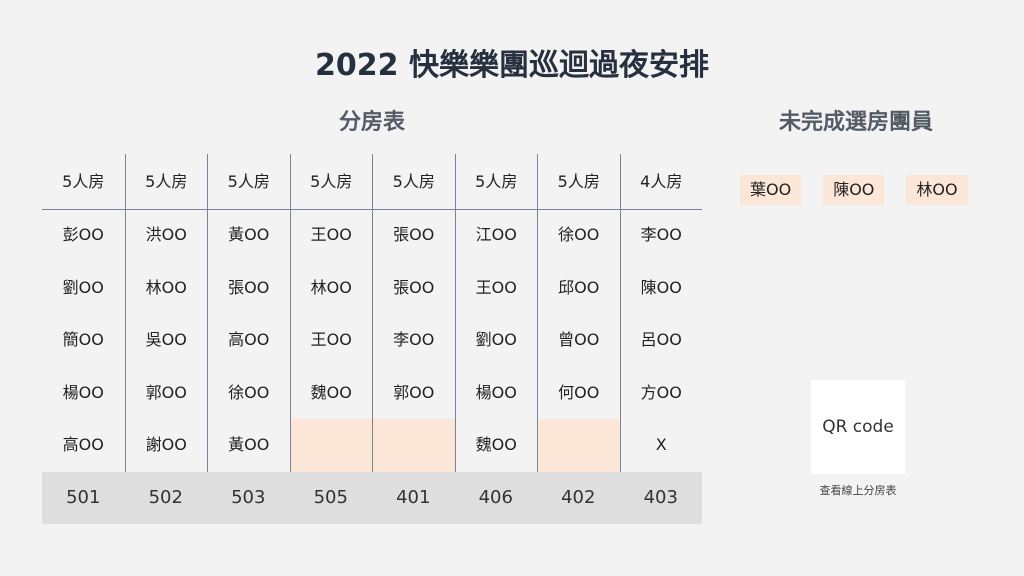  I want to click on member-cell: 洪OO, so click(166, 234).